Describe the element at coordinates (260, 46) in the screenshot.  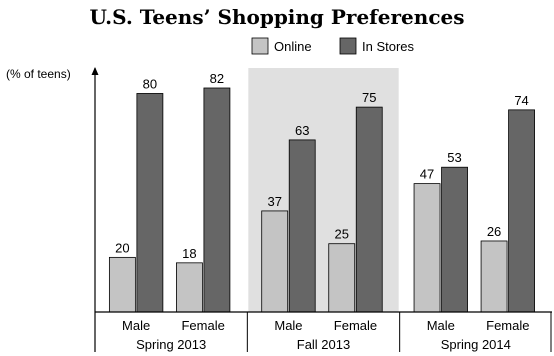
I see `legend-swatch-online` at that location.